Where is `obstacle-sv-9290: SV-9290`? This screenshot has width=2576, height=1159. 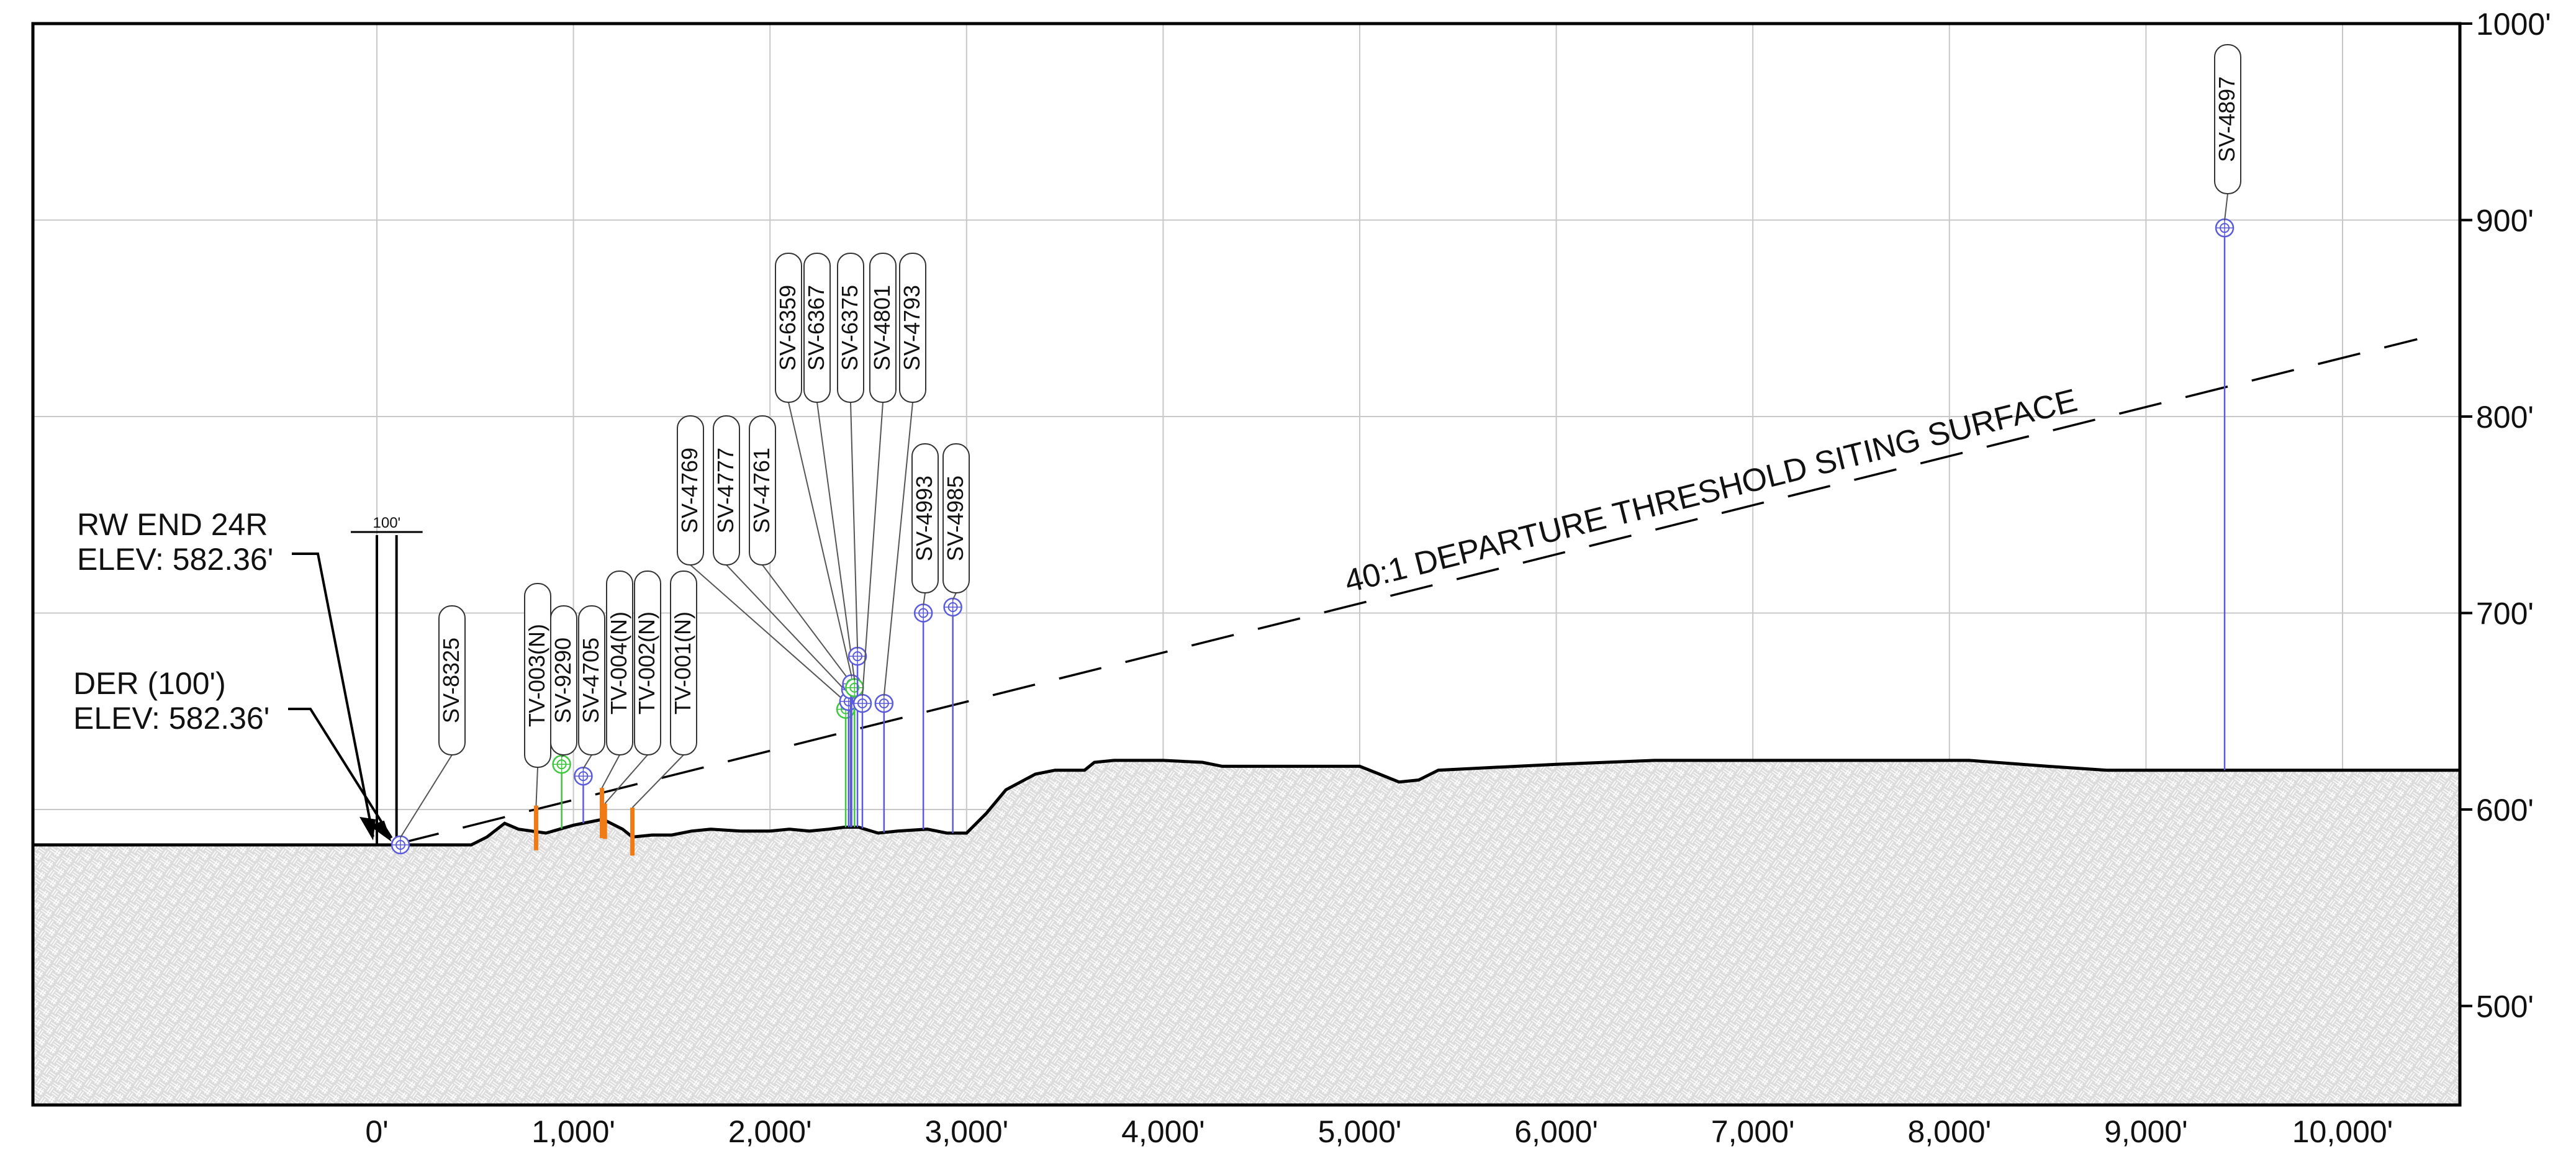
obstacle-sv-9290: SV-9290 is located at coordinates (563, 717).